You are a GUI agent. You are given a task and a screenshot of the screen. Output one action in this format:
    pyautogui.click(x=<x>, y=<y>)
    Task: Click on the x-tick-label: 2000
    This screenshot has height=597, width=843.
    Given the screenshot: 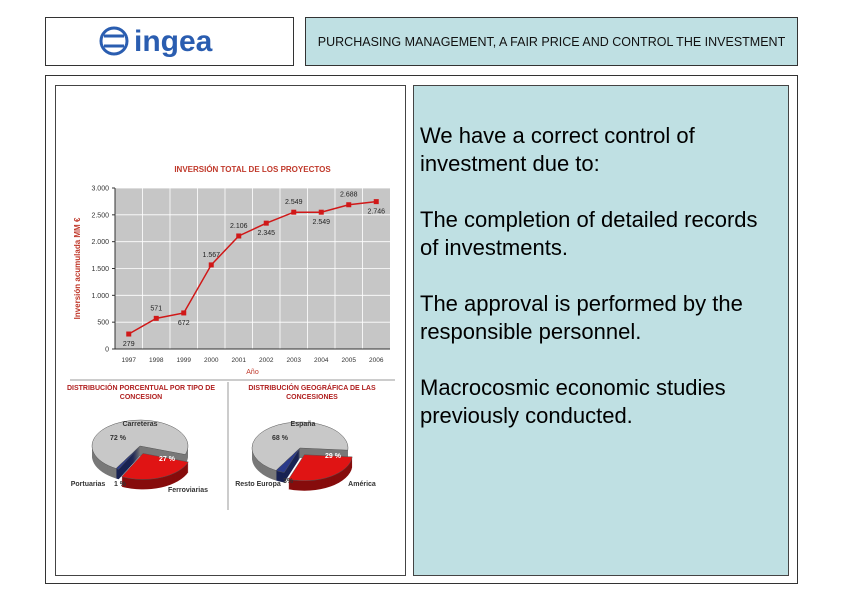 What is the action you would take?
    pyautogui.click(x=211, y=360)
    